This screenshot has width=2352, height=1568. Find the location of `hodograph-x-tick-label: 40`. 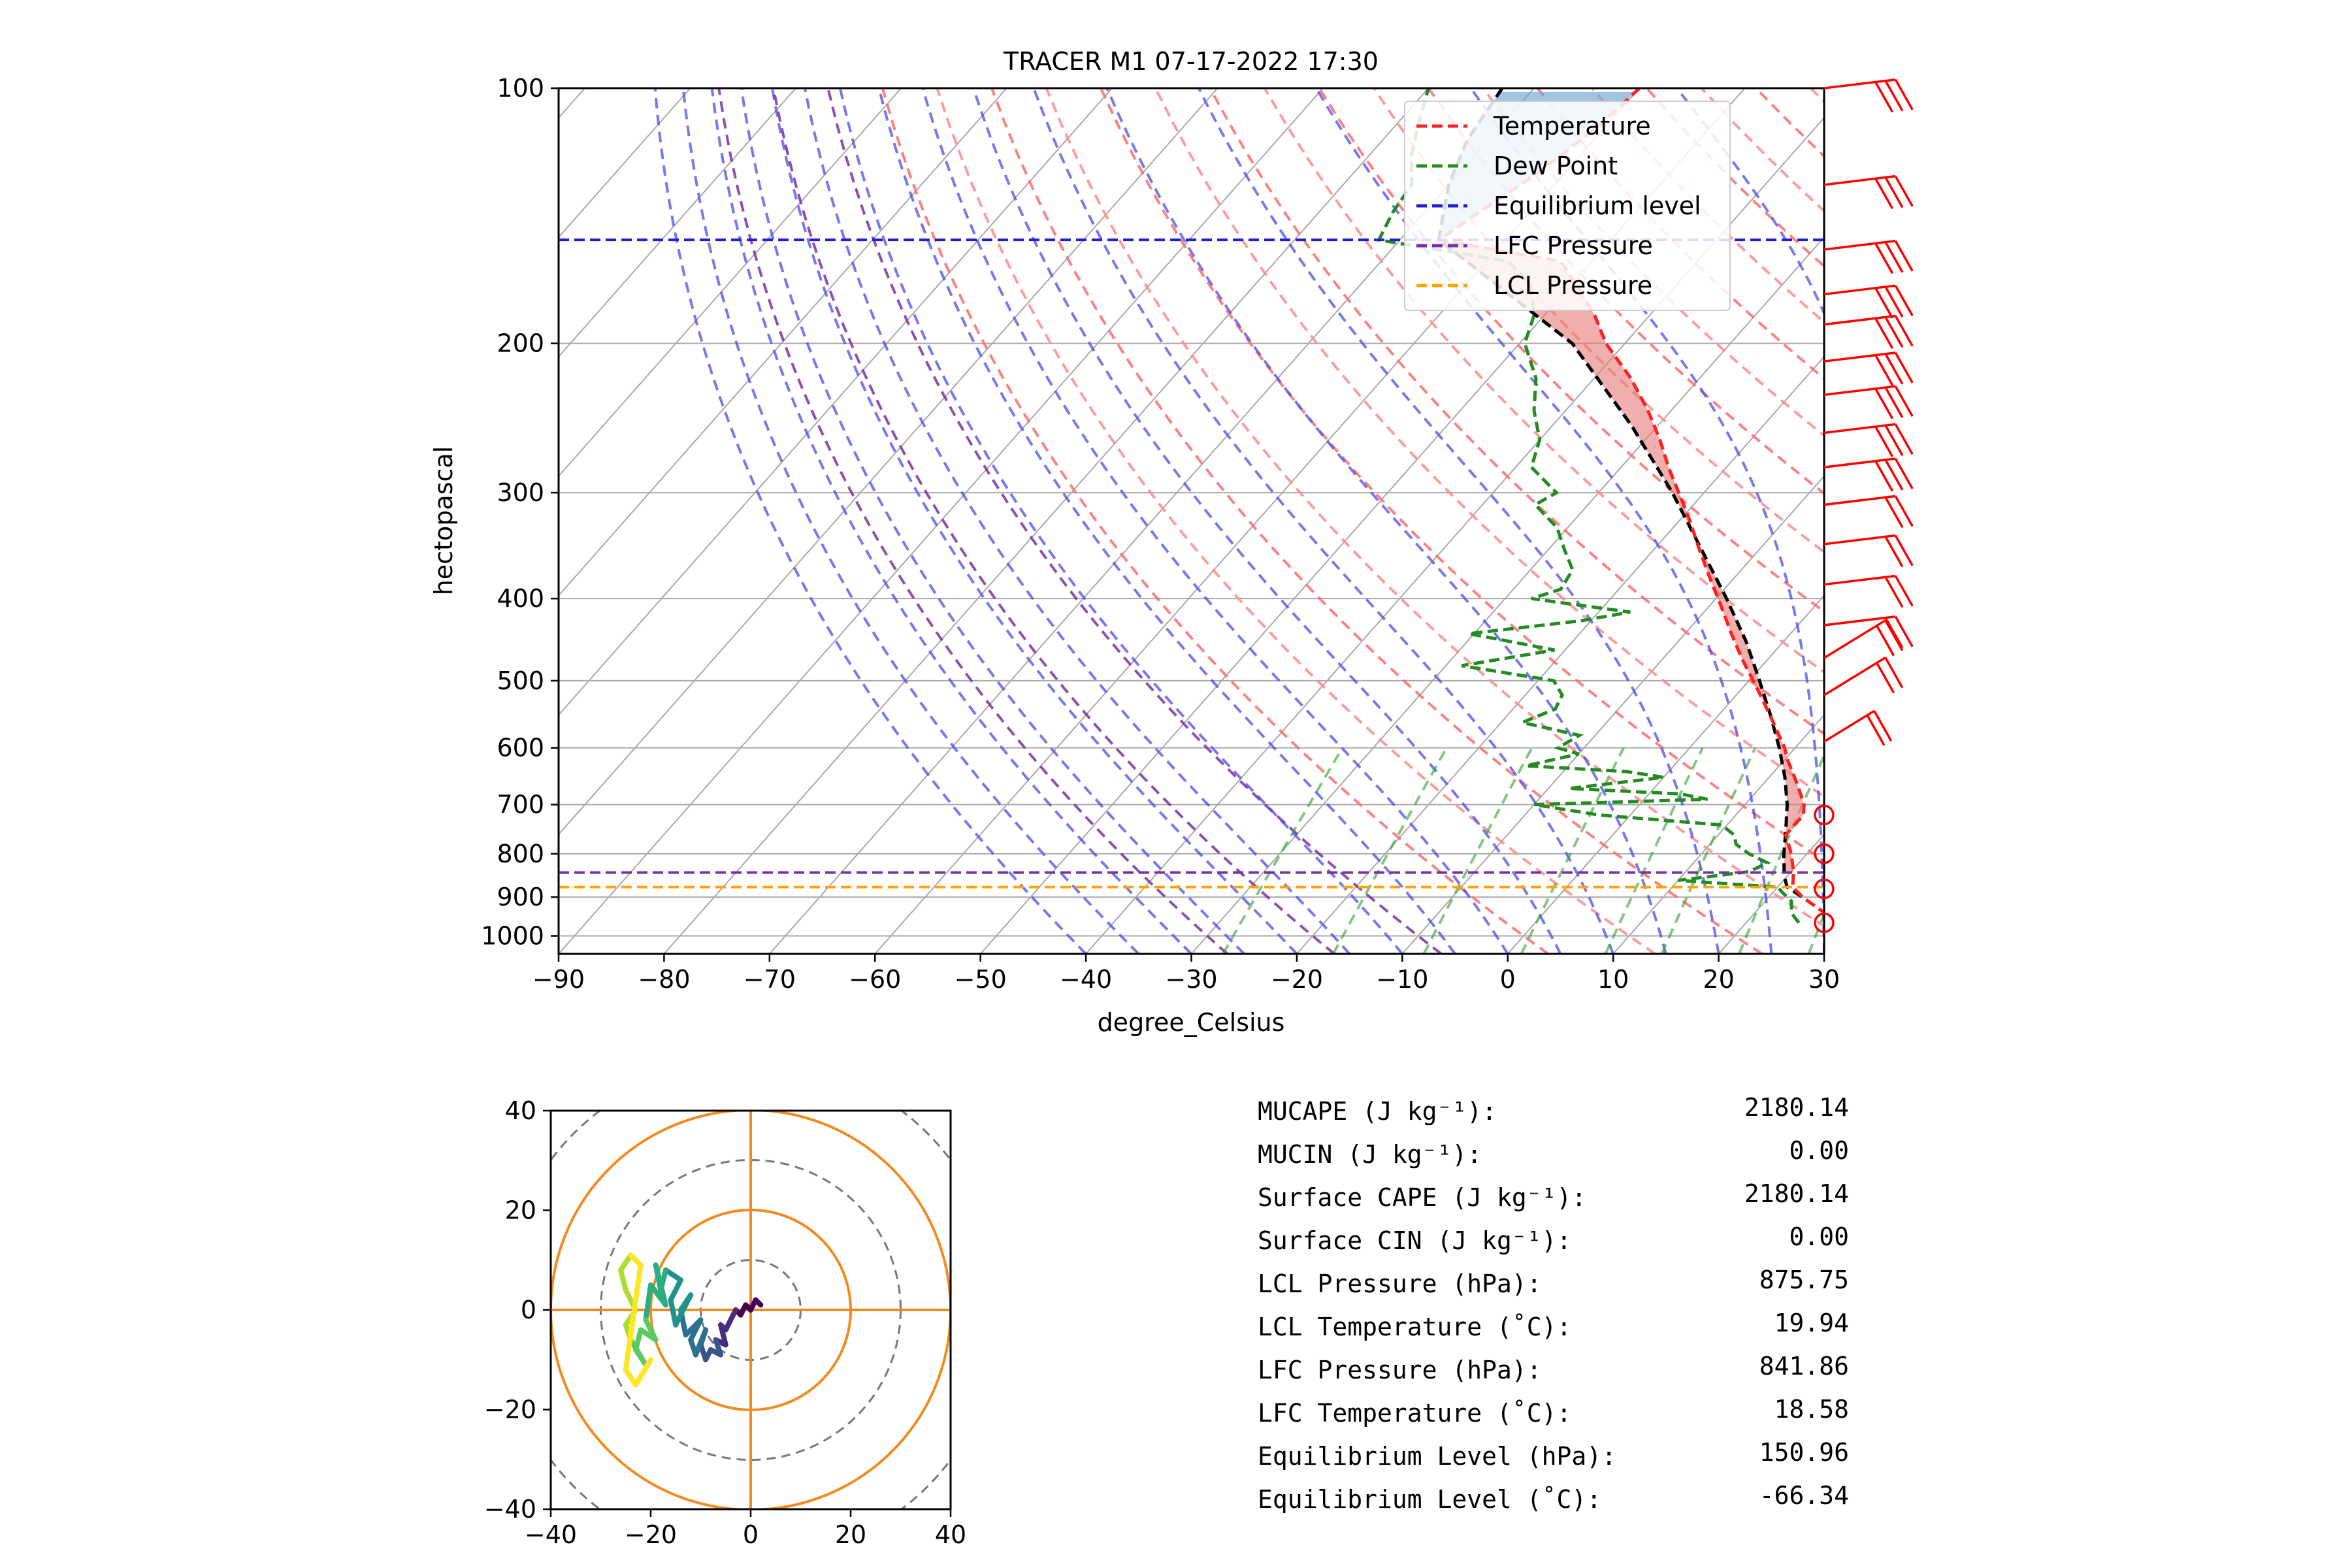

hodograph-x-tick-label: 40 is located at coordinates (950, 1534).